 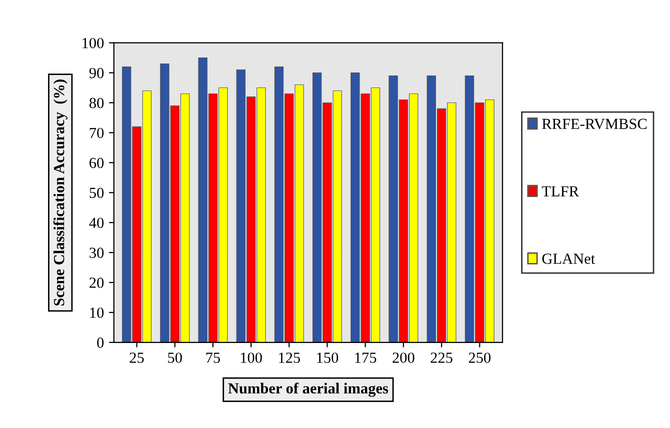 I want to click on x-tick-label: 100, so click(x=251, y=357).